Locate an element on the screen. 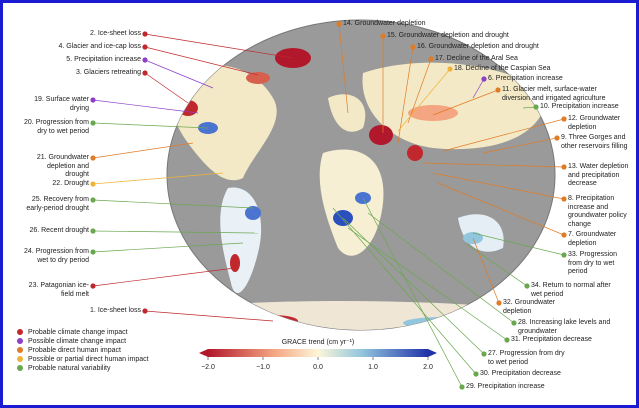  colorbar-tick-label: −2.0 is located at coordinates (208, 367).